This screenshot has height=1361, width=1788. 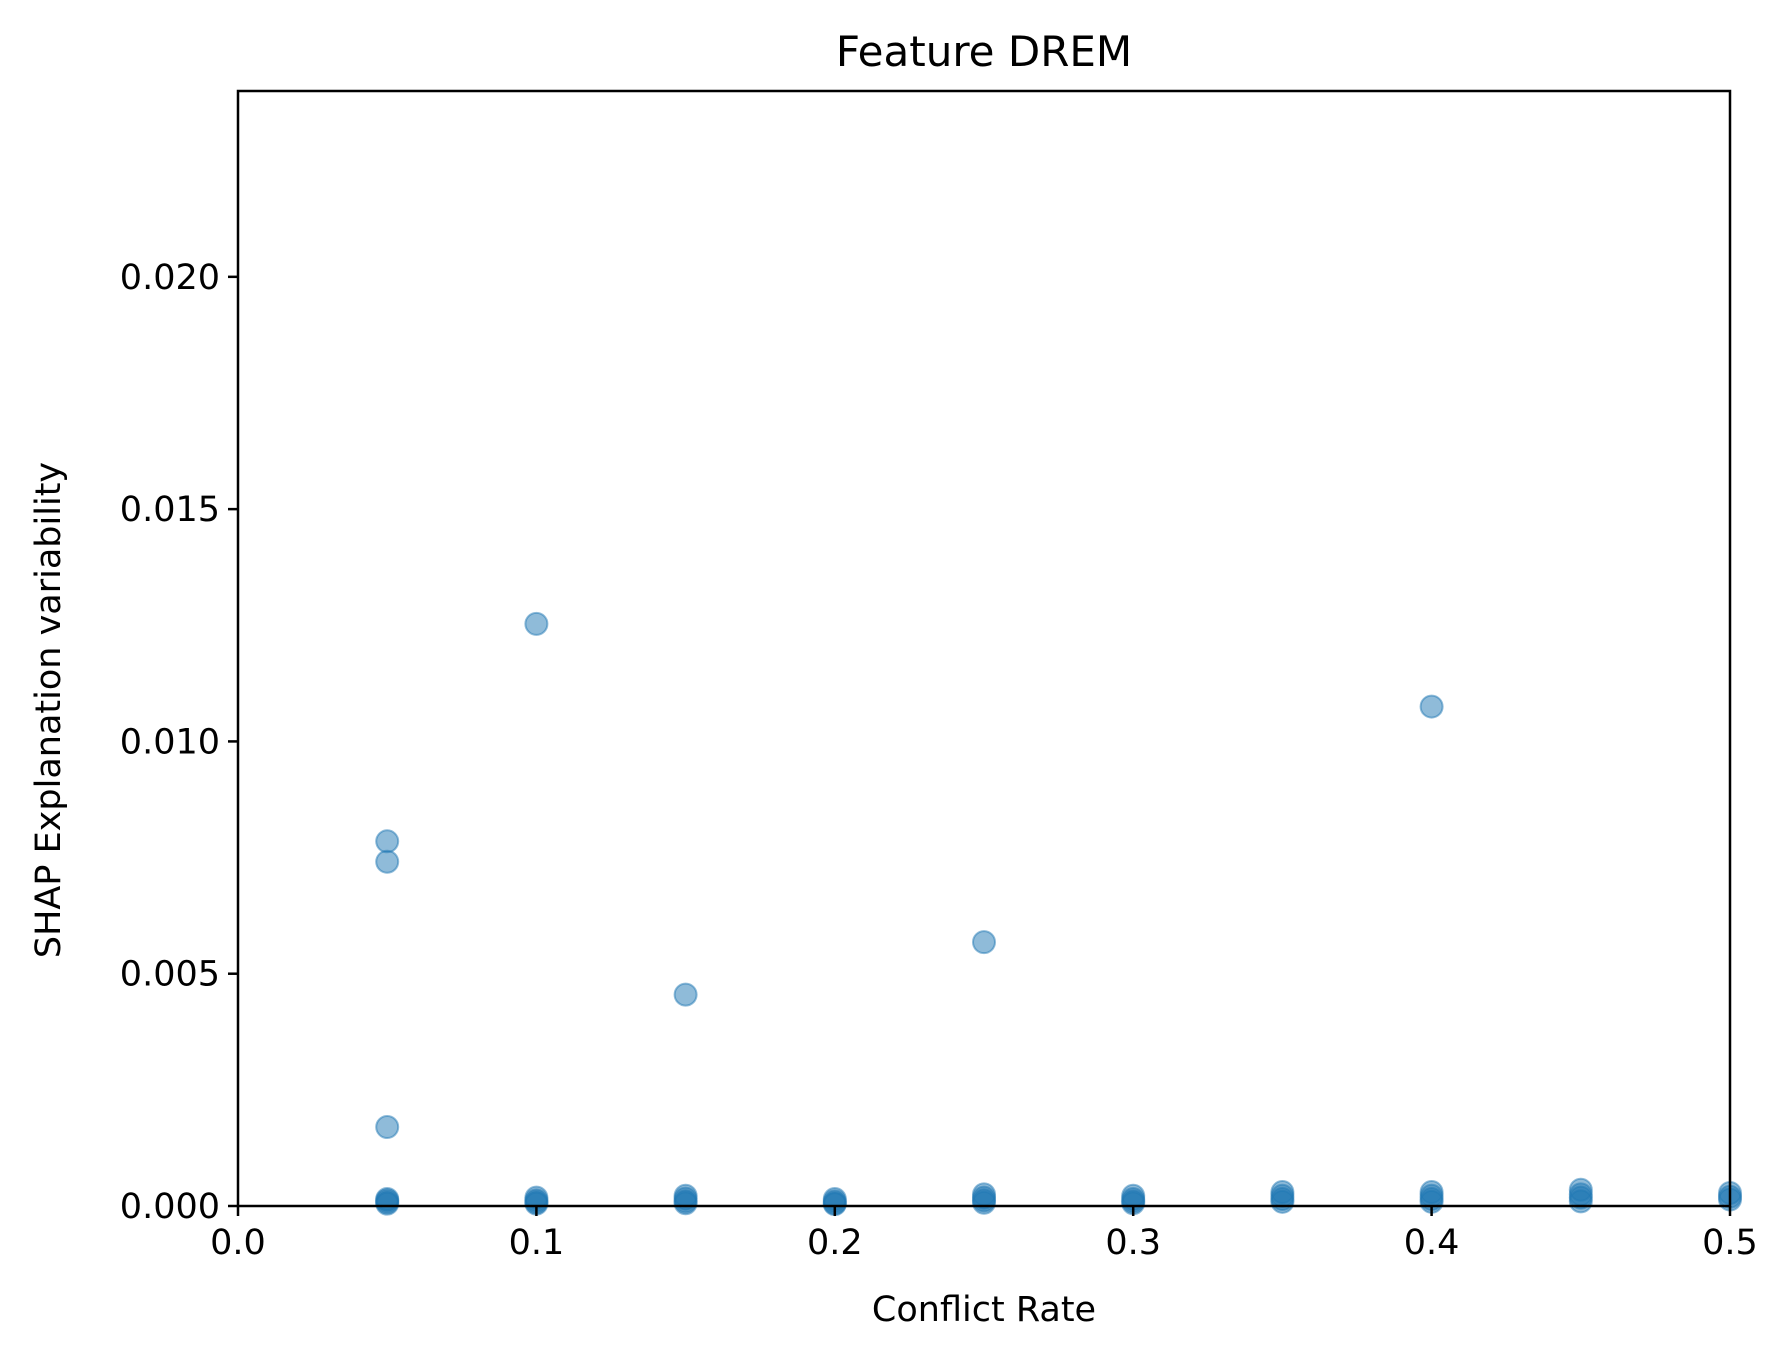 I want to click on y-tick-label-0: 0.000, so click(x=170, y=1207).